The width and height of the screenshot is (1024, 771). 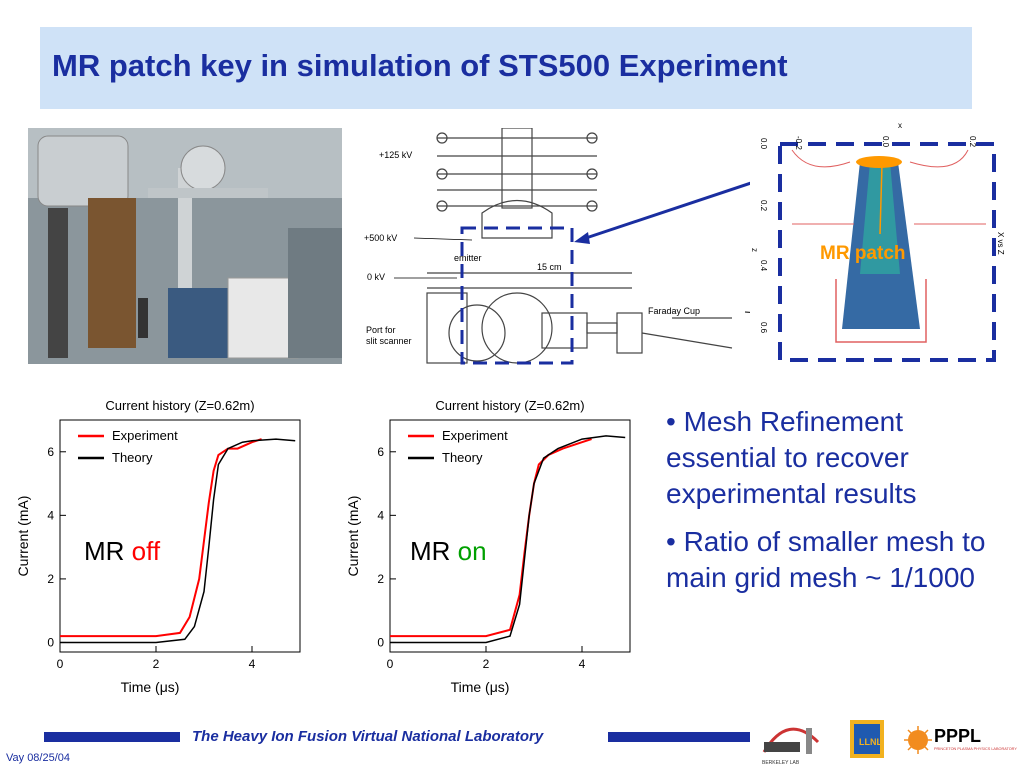 What do you see at coordinates (957, 736) in the screenshot?
I see `pppl-text: PPPL` at bounding box center [957, 736].